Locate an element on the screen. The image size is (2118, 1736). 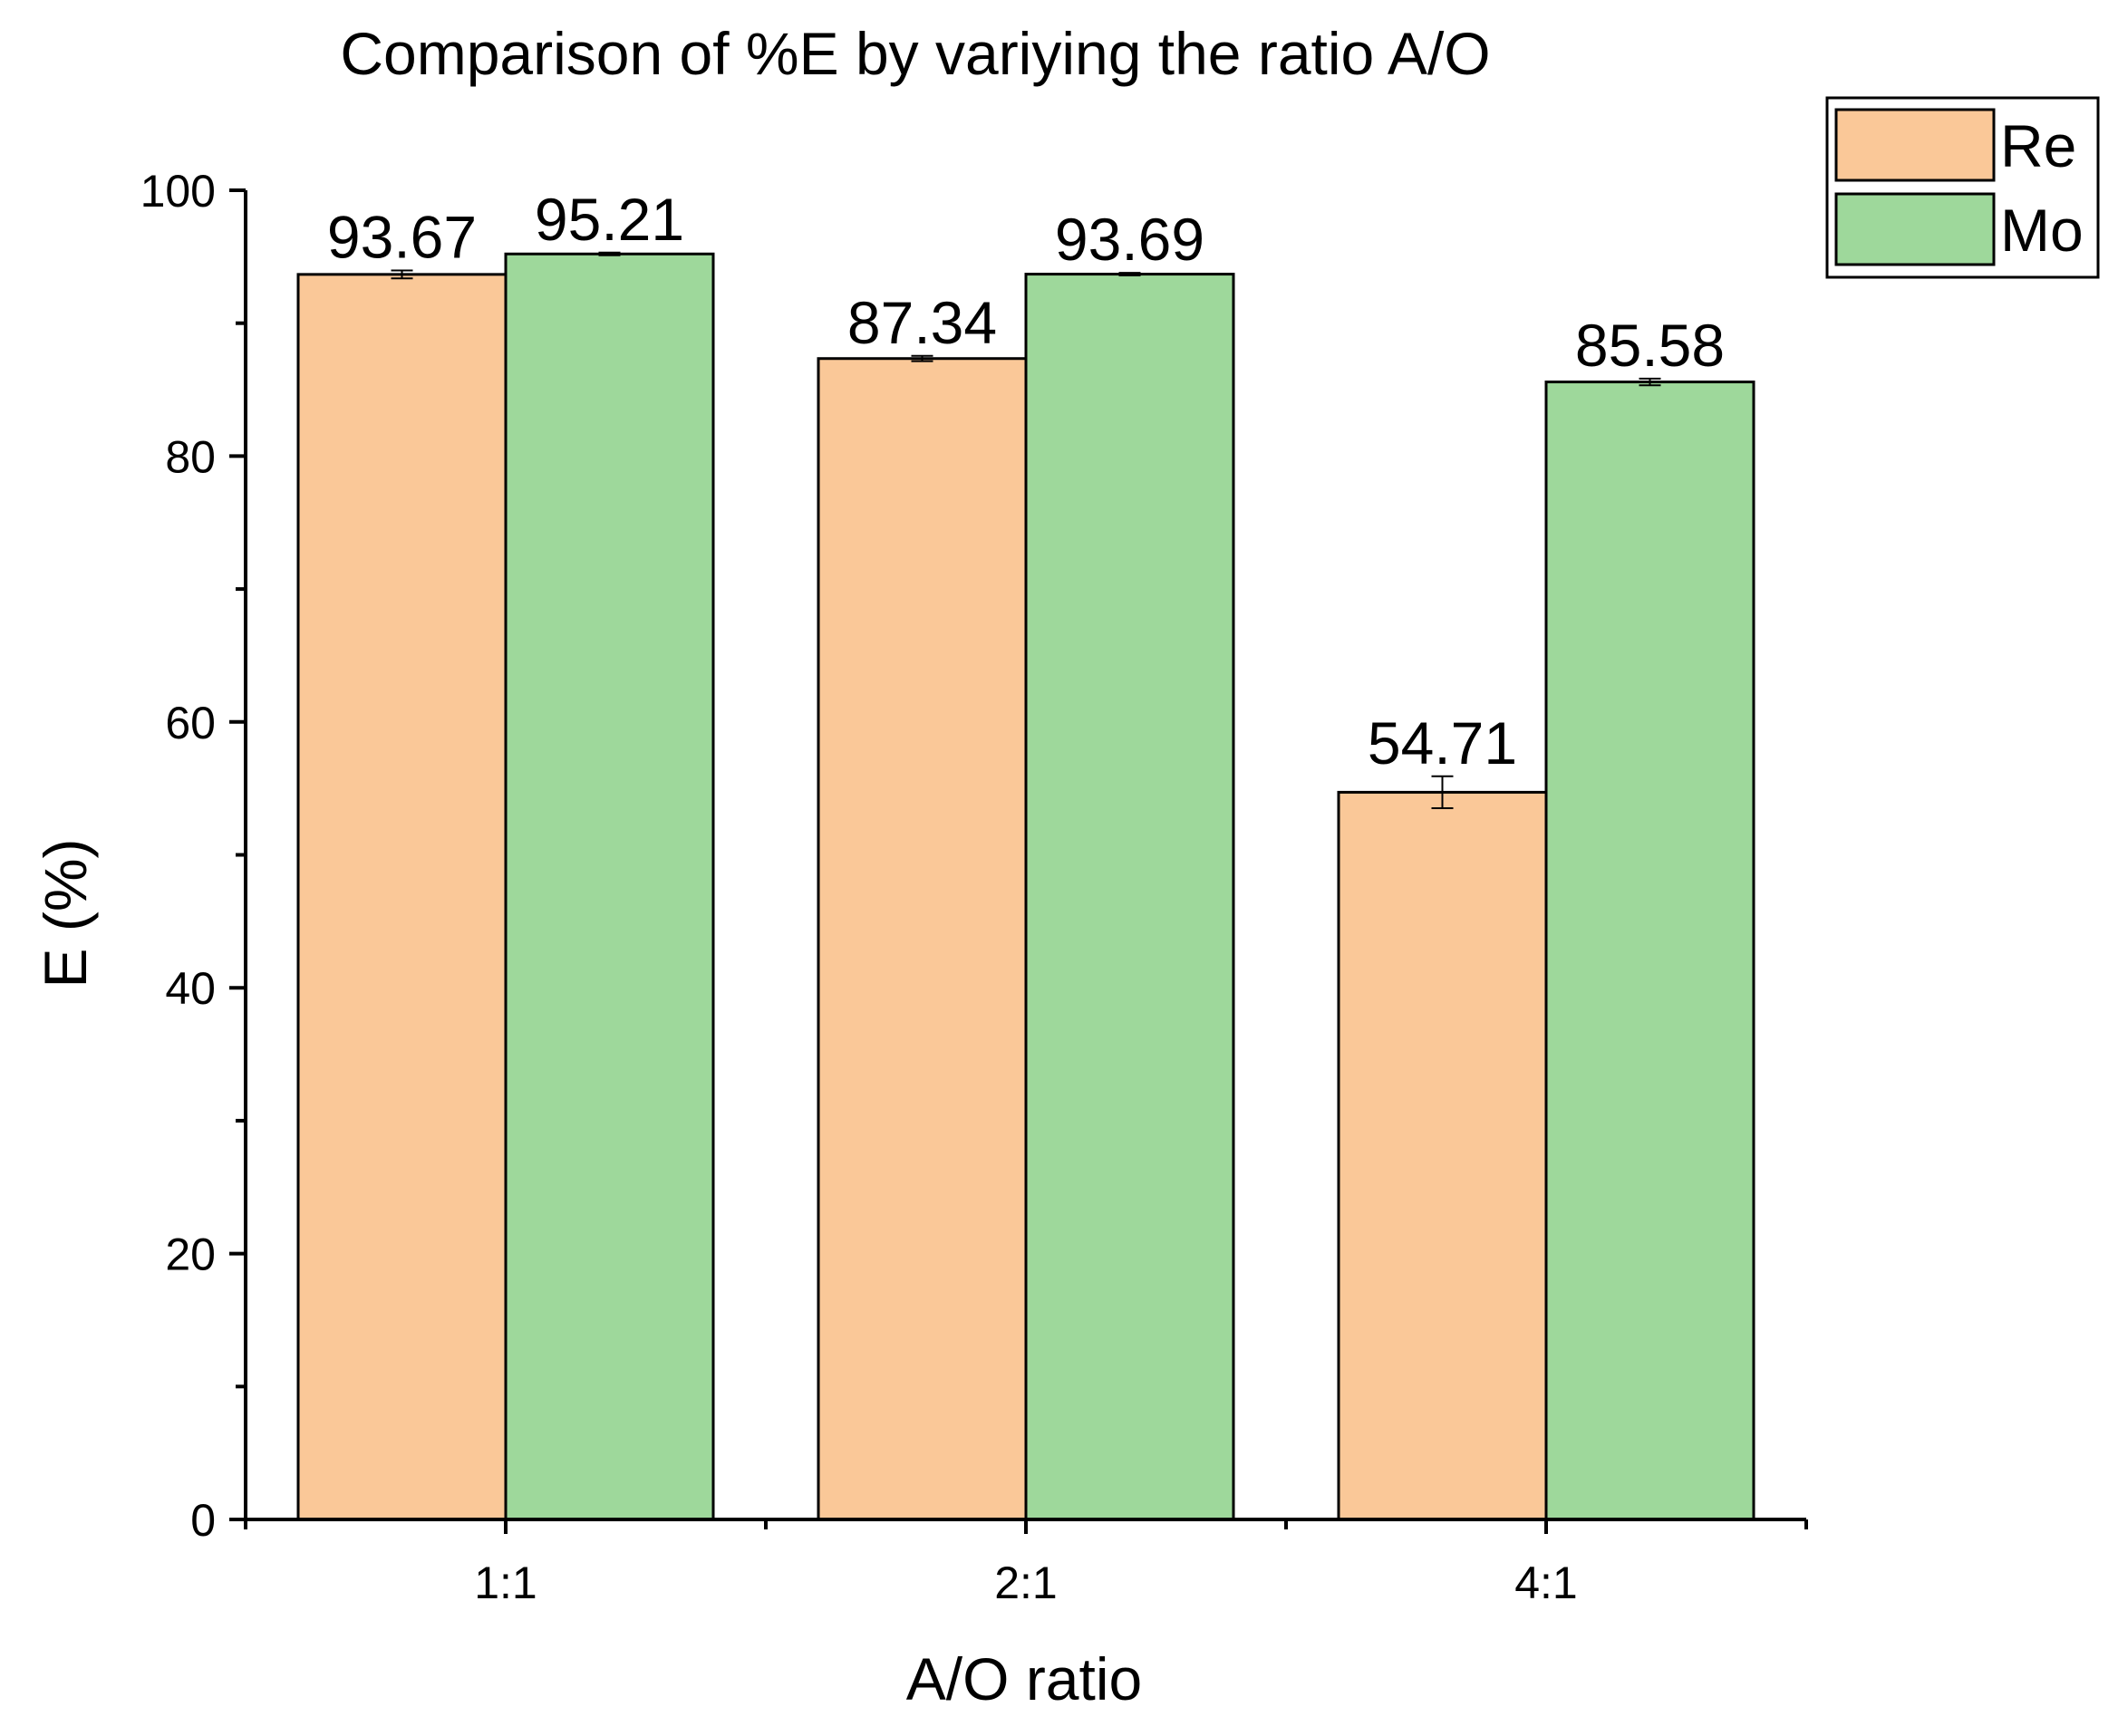
y-tick-label-100: 100 is located at coordinates (178, 191).